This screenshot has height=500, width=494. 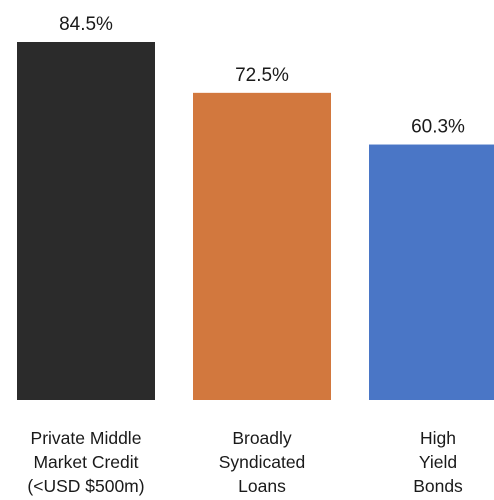 I want to click on value-label-2: 72.5%, so click(x=262, y=75).